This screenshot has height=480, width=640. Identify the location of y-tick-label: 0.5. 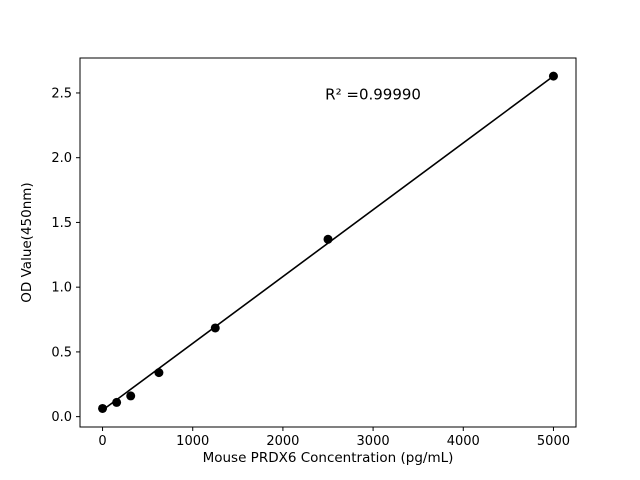
(61, 352).